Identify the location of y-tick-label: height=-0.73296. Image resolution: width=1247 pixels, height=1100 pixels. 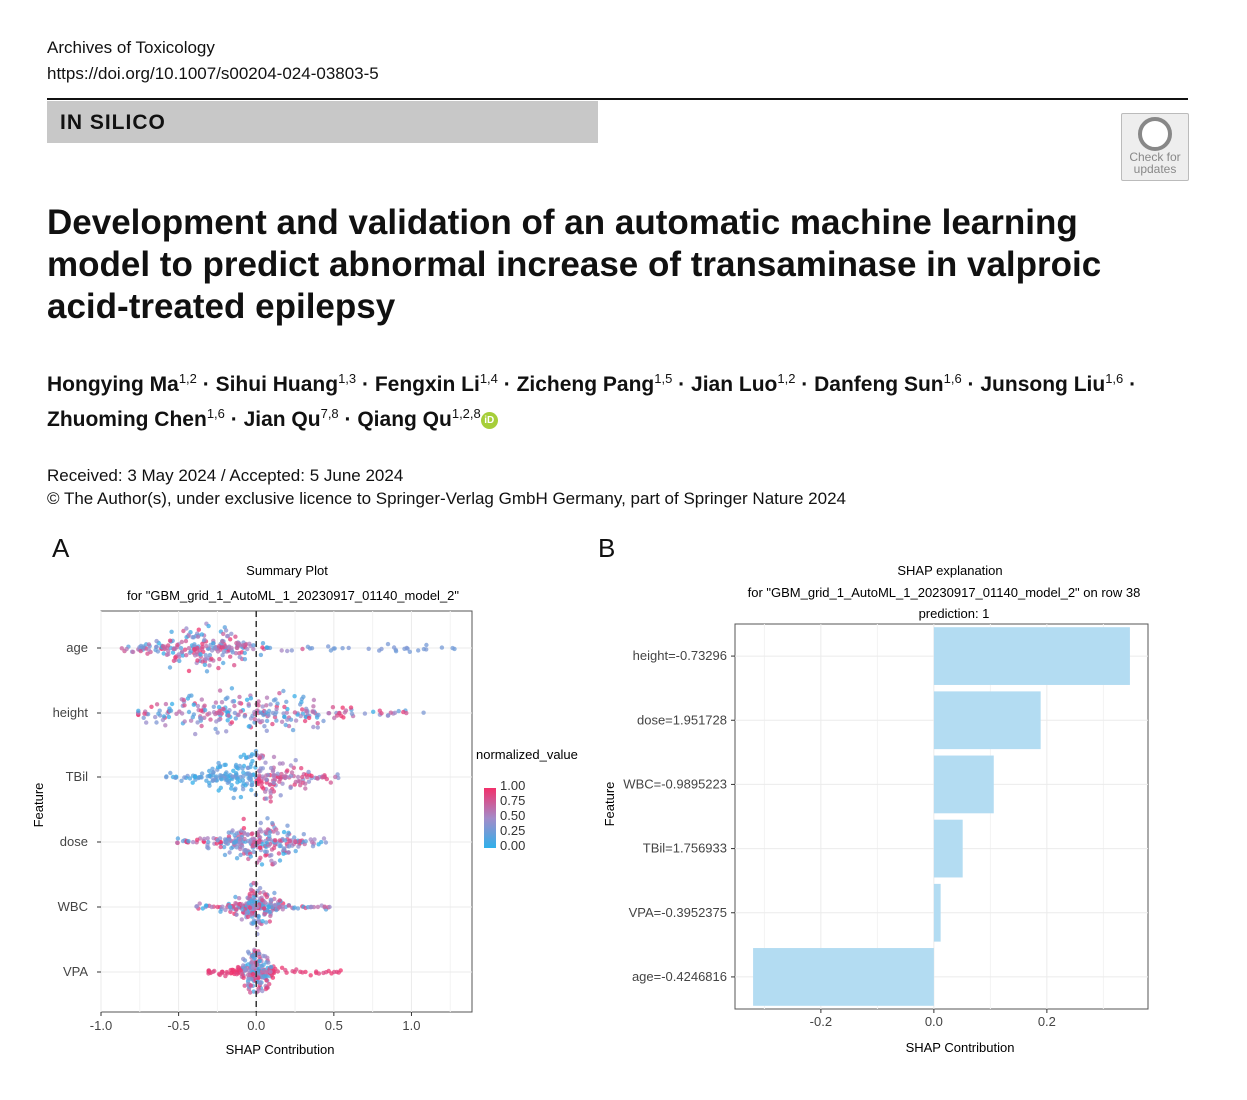
(680, 655).